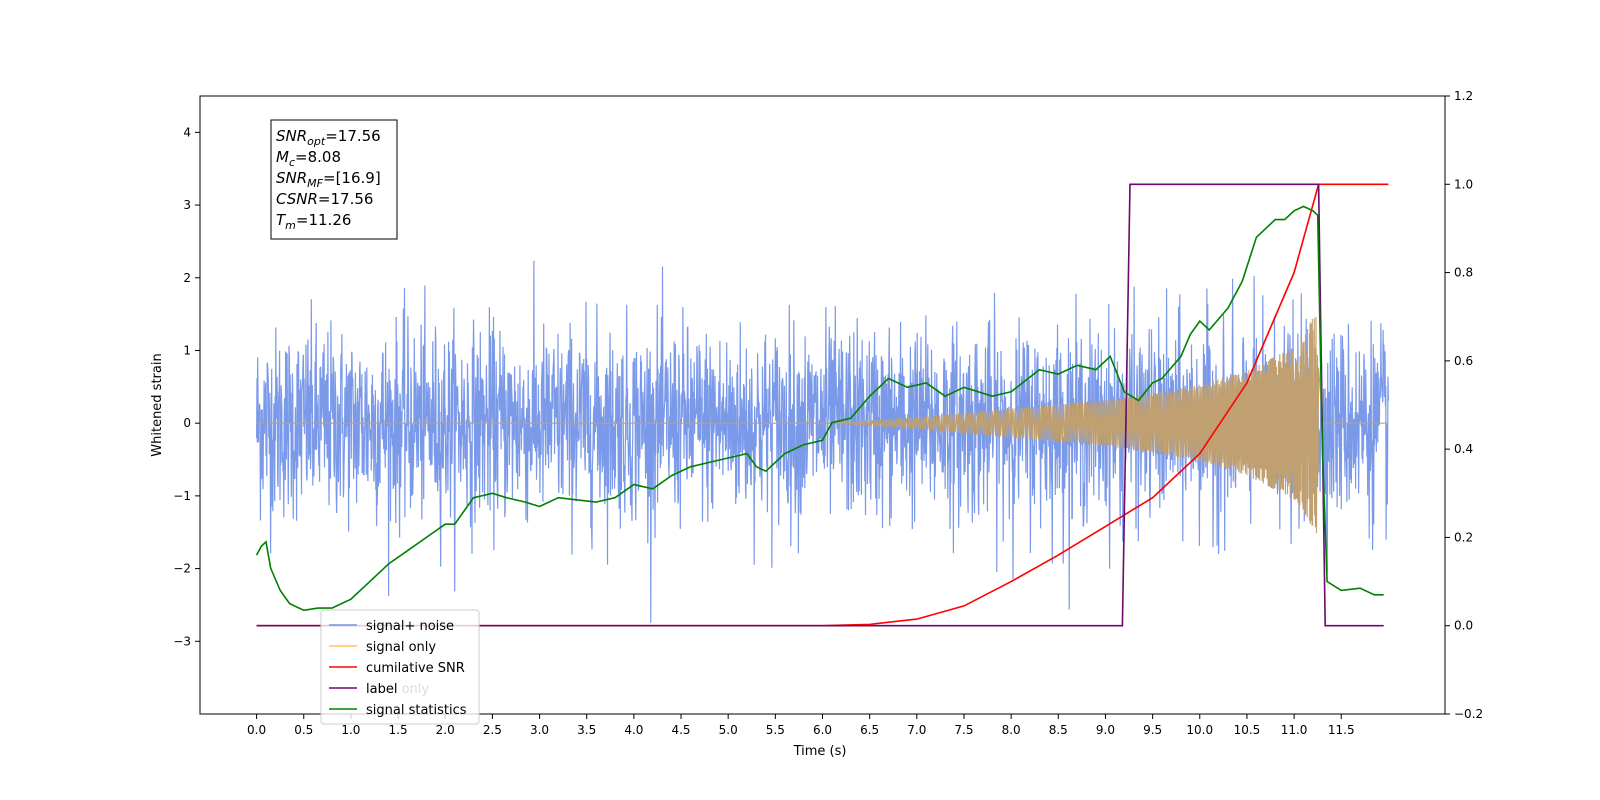 The image size is (1600, 800). What do you see at coordinates (1463, 361) in the screenshot?
I see `y2-tick-label: 0.6` at bounding box center [1463, 361].